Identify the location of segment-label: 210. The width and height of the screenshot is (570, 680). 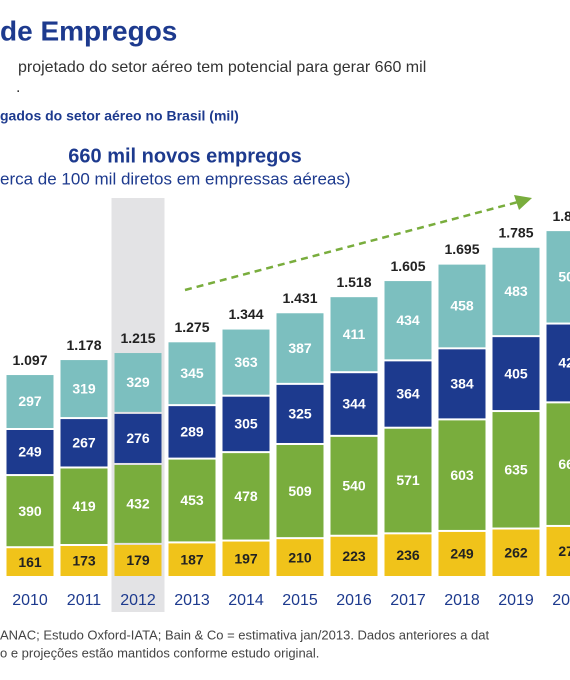
(300, 557).